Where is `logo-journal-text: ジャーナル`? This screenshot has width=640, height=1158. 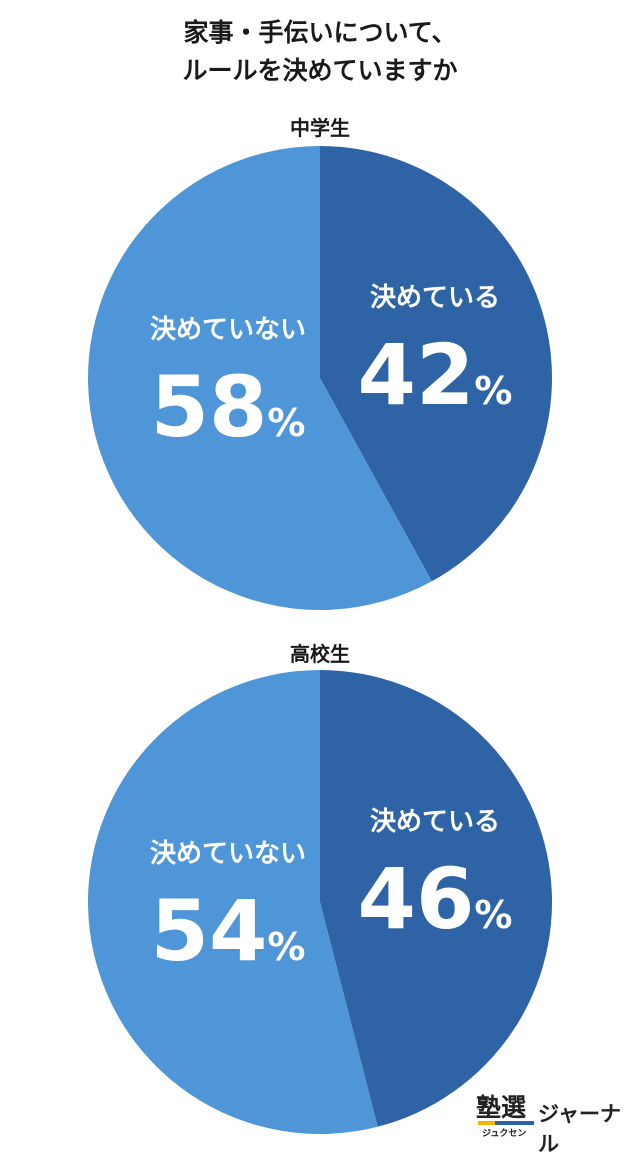
logo-journal-text: ジャーナル is located at coordinates (579, 1129).